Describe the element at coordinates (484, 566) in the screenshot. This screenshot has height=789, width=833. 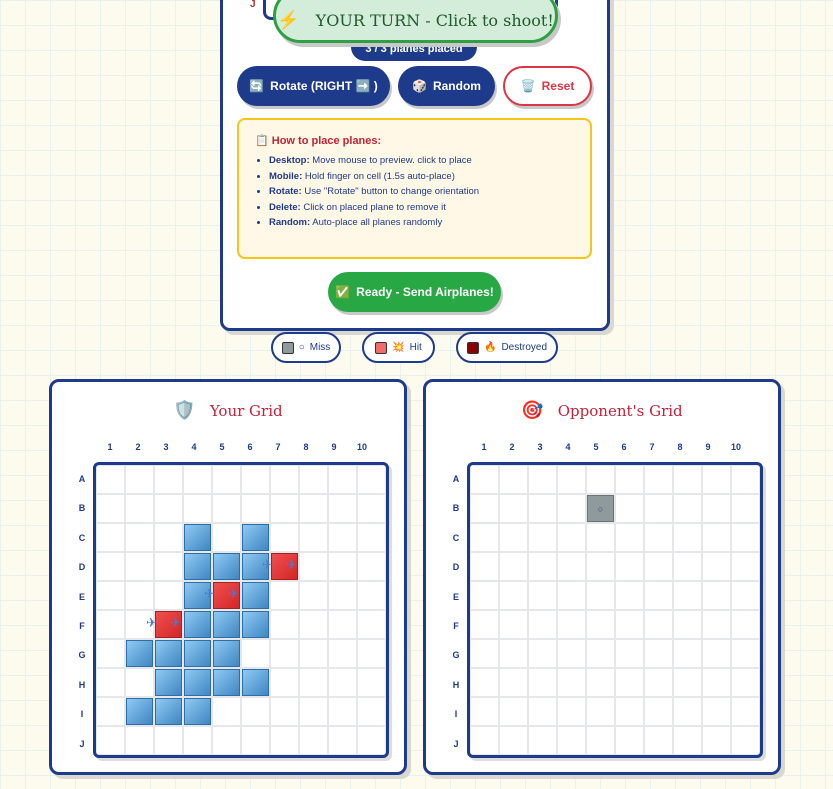
I see `grid-cell-D1` at that location.